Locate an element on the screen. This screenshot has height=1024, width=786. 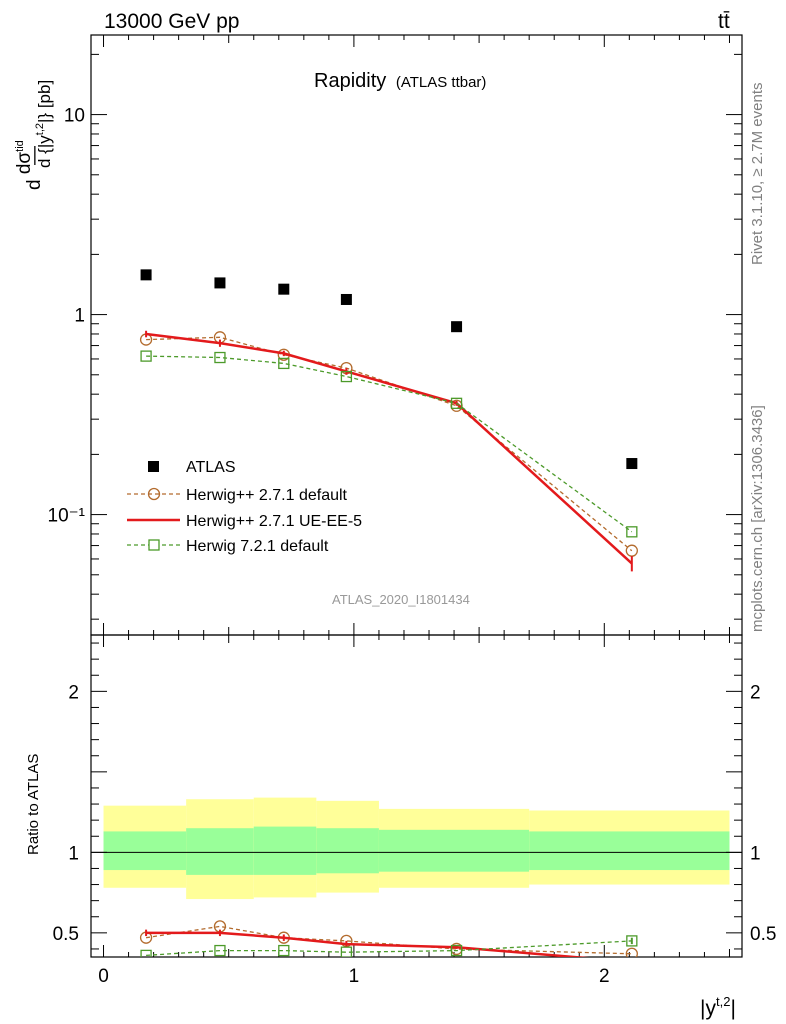
x-tick-label: 1 is located at coordinates (354, 976).